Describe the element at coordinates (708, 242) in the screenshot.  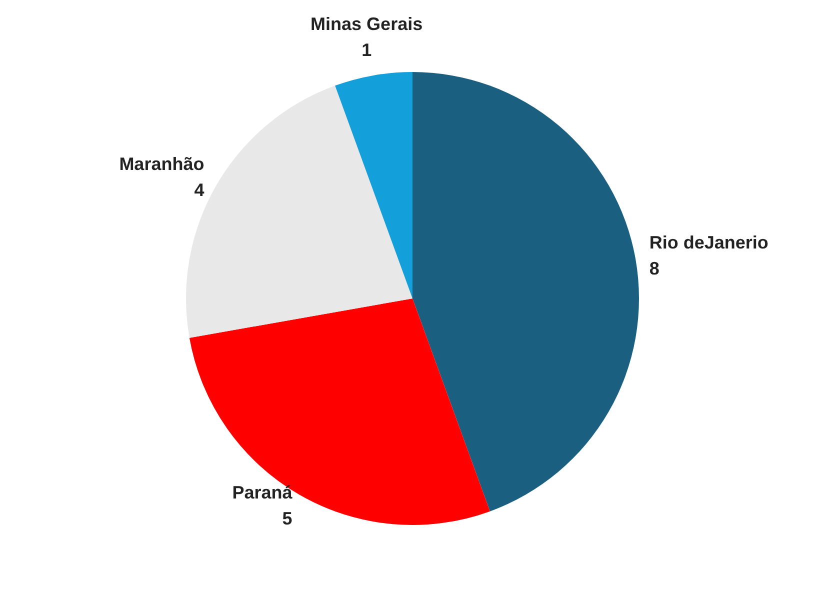
I see `slice-label: Rio deJanerio` at that location.